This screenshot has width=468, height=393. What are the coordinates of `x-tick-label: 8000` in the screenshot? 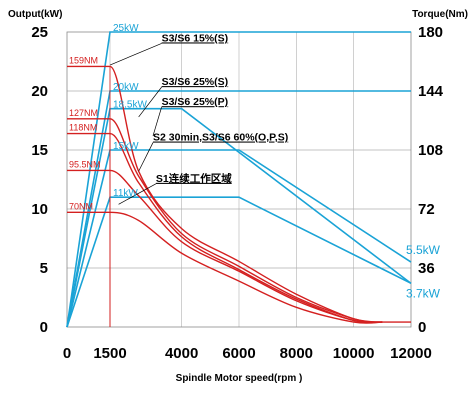 It's located at (296, 353).